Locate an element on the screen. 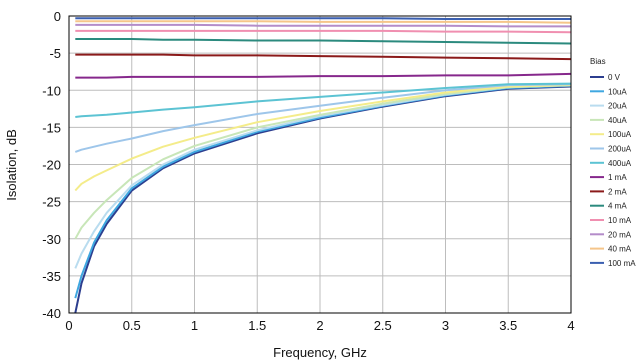 The image size is (644, 362). legend-title: Bias is located at coordinates (598, 61).